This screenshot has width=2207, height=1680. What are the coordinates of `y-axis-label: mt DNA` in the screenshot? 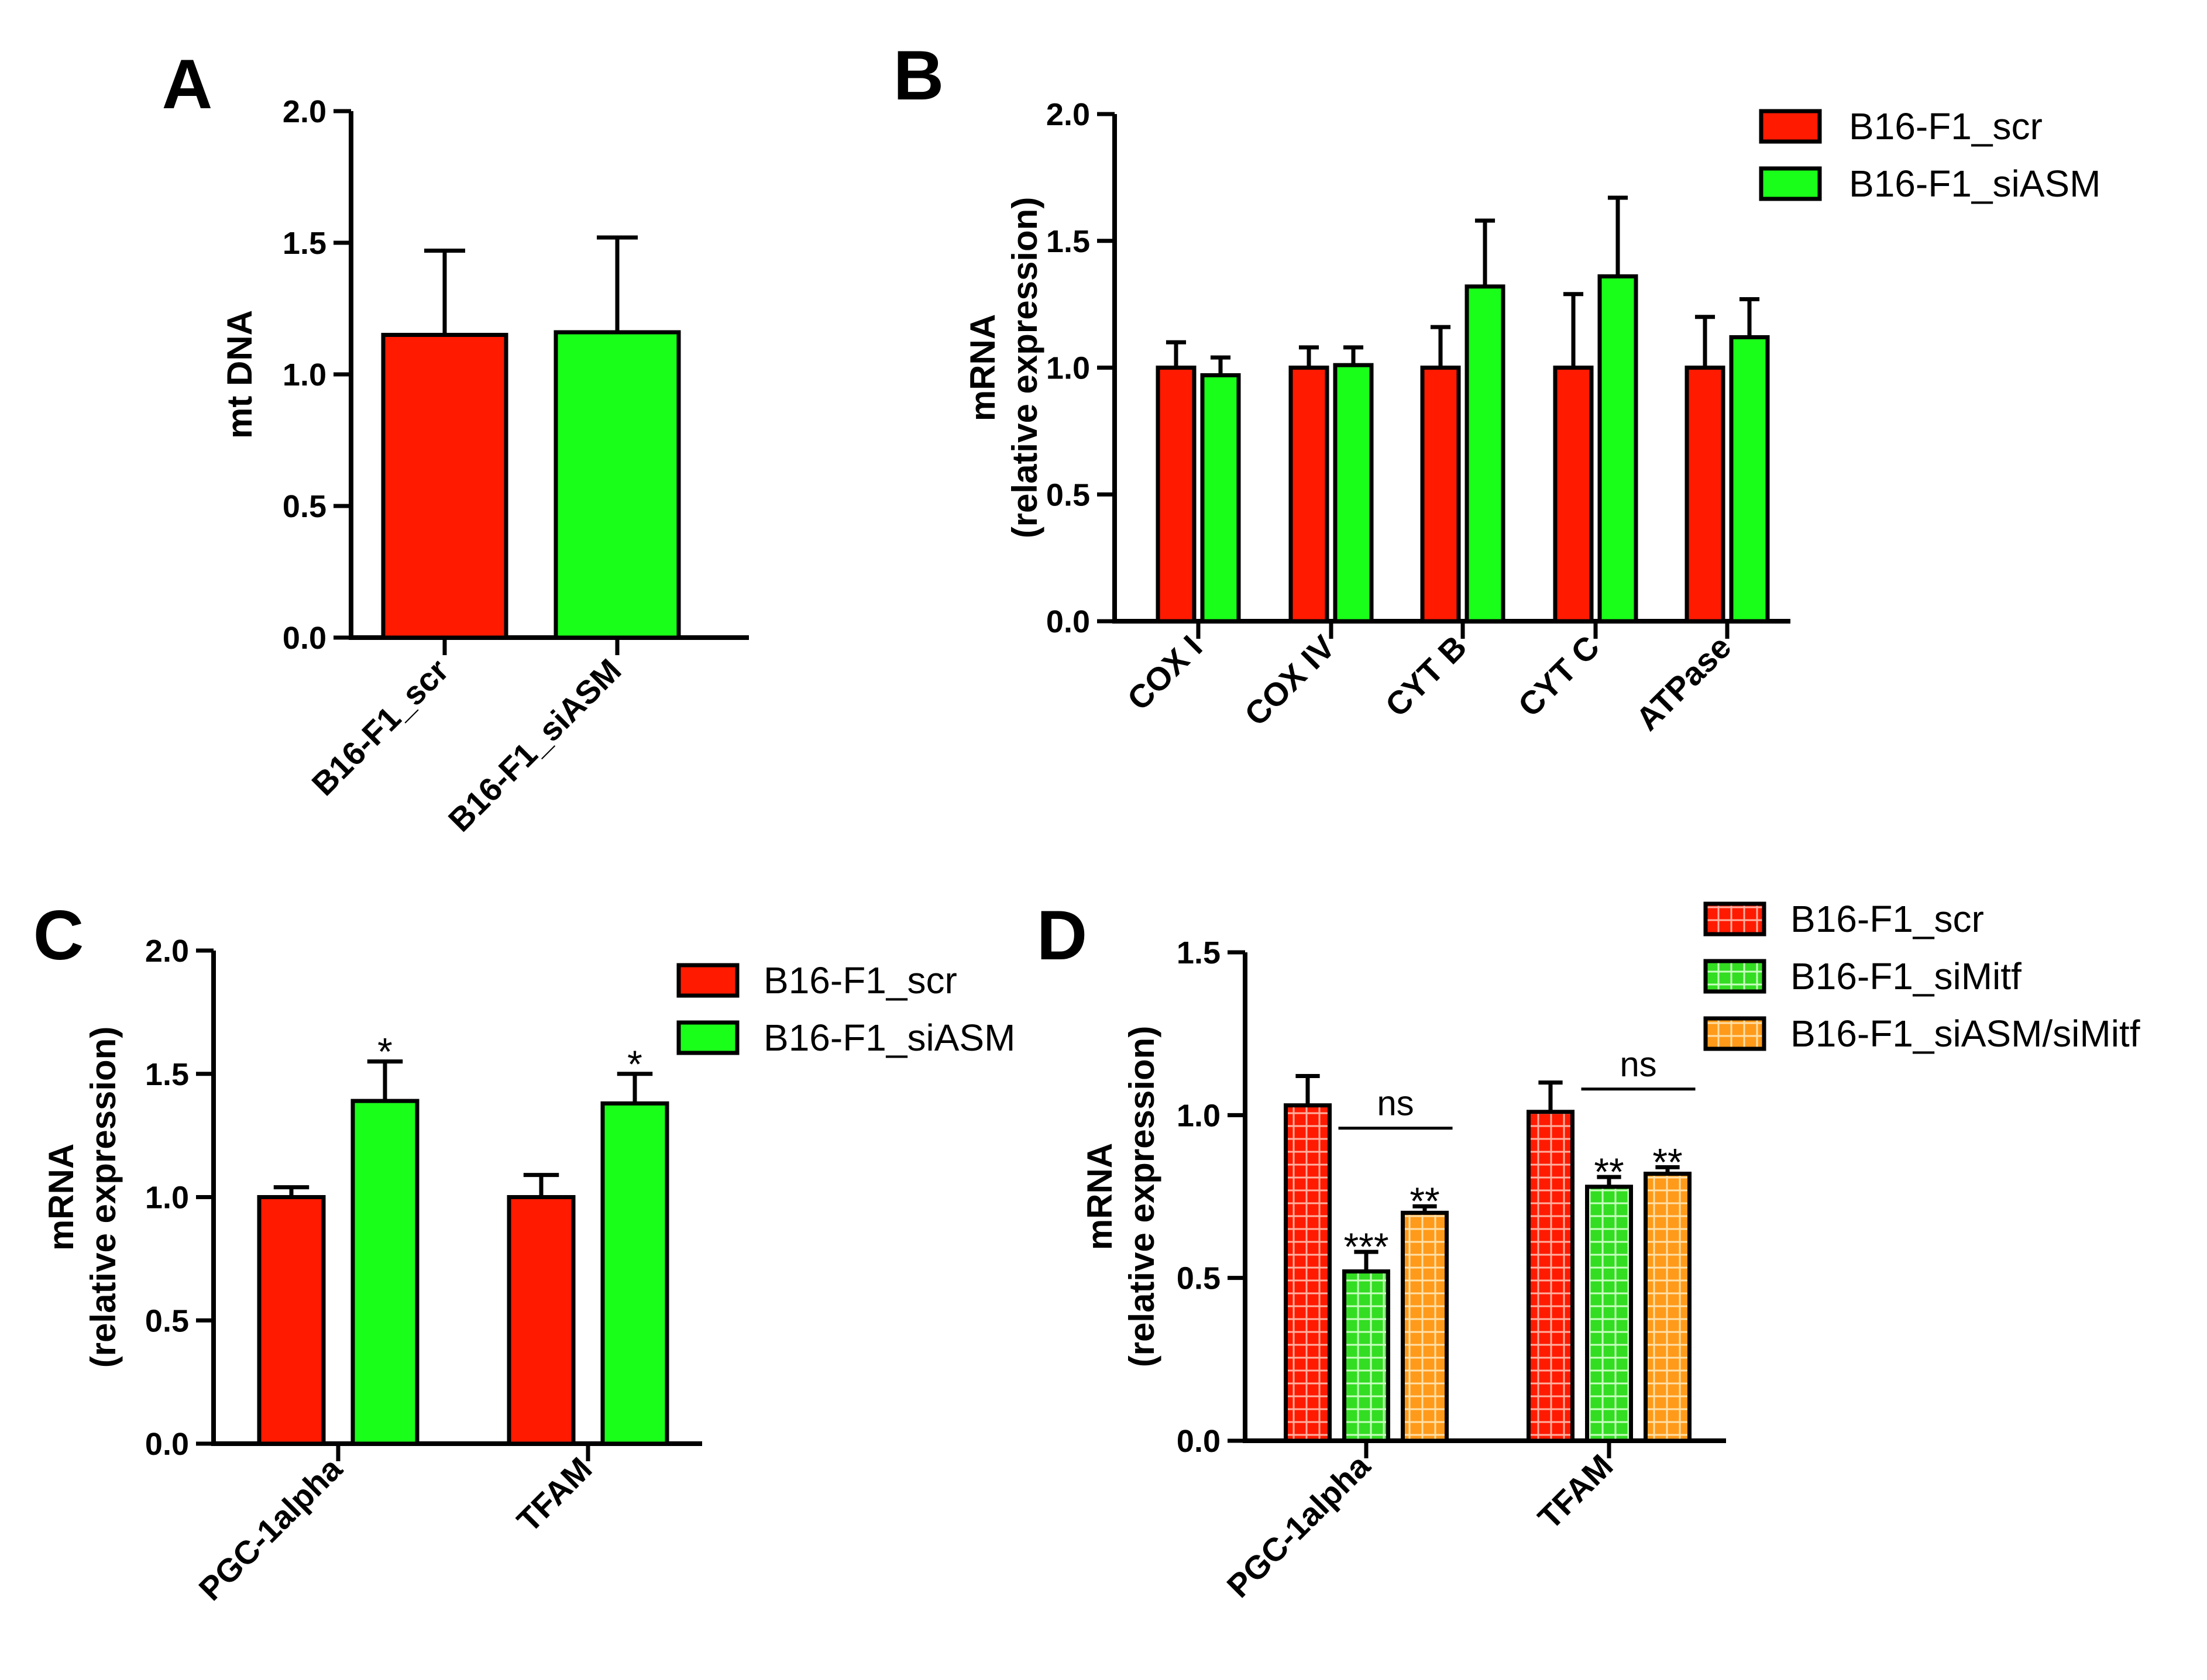 It's located at (239, 374).